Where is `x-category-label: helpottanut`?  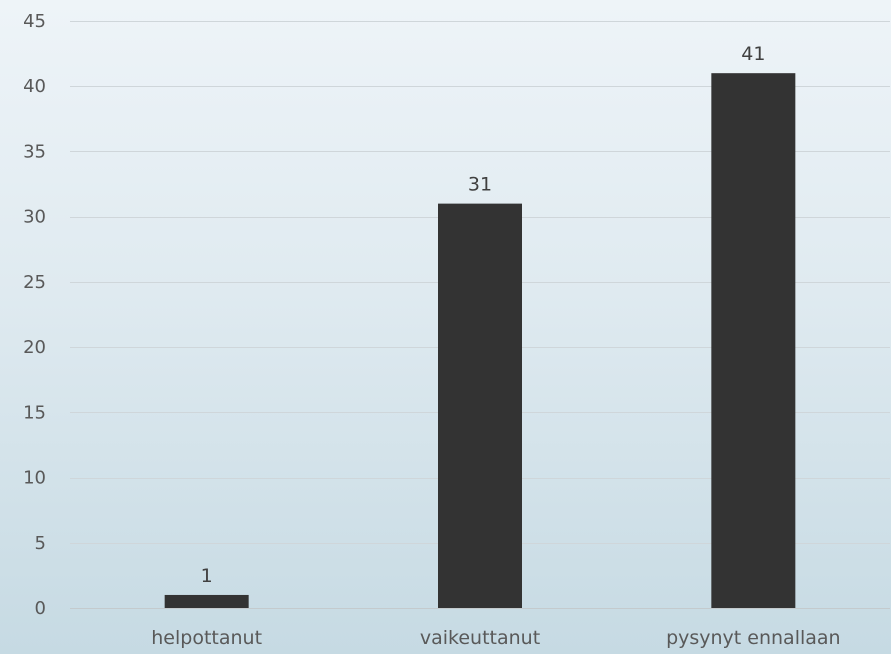 x-category-label: helpottanut is located at coordinates (206, 638).